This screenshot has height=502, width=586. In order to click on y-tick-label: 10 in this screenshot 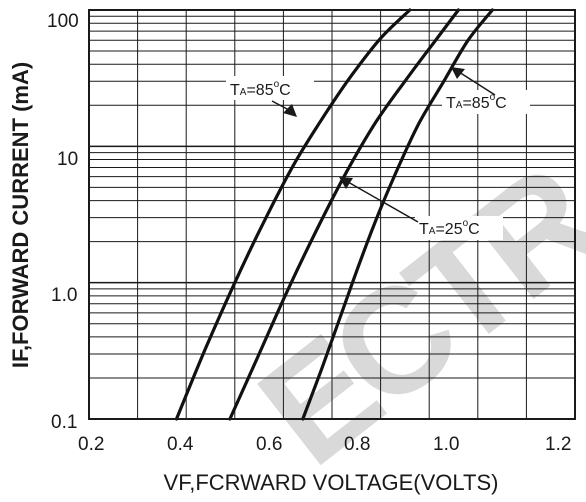, I will do `click(67, 159)`.